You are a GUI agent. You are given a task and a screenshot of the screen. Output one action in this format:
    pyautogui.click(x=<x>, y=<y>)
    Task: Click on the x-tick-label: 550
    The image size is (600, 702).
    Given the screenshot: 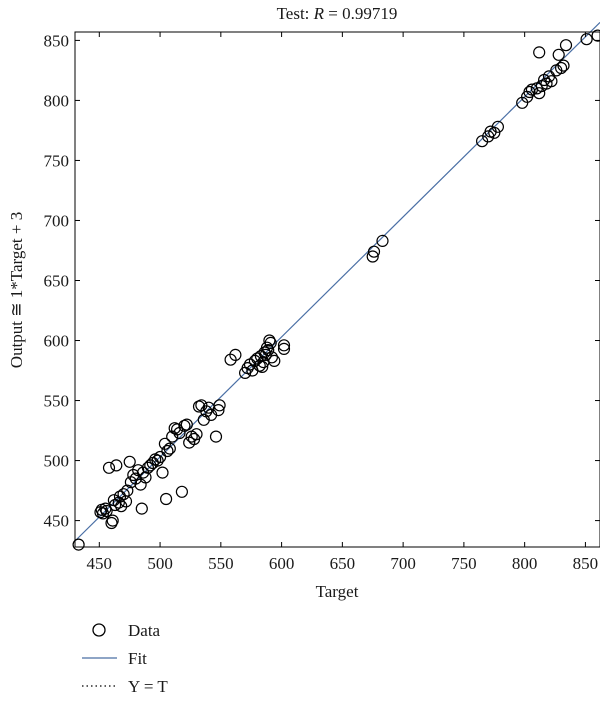 What is the action you would take?
    pyautogui.click(x=221, y=563)
    